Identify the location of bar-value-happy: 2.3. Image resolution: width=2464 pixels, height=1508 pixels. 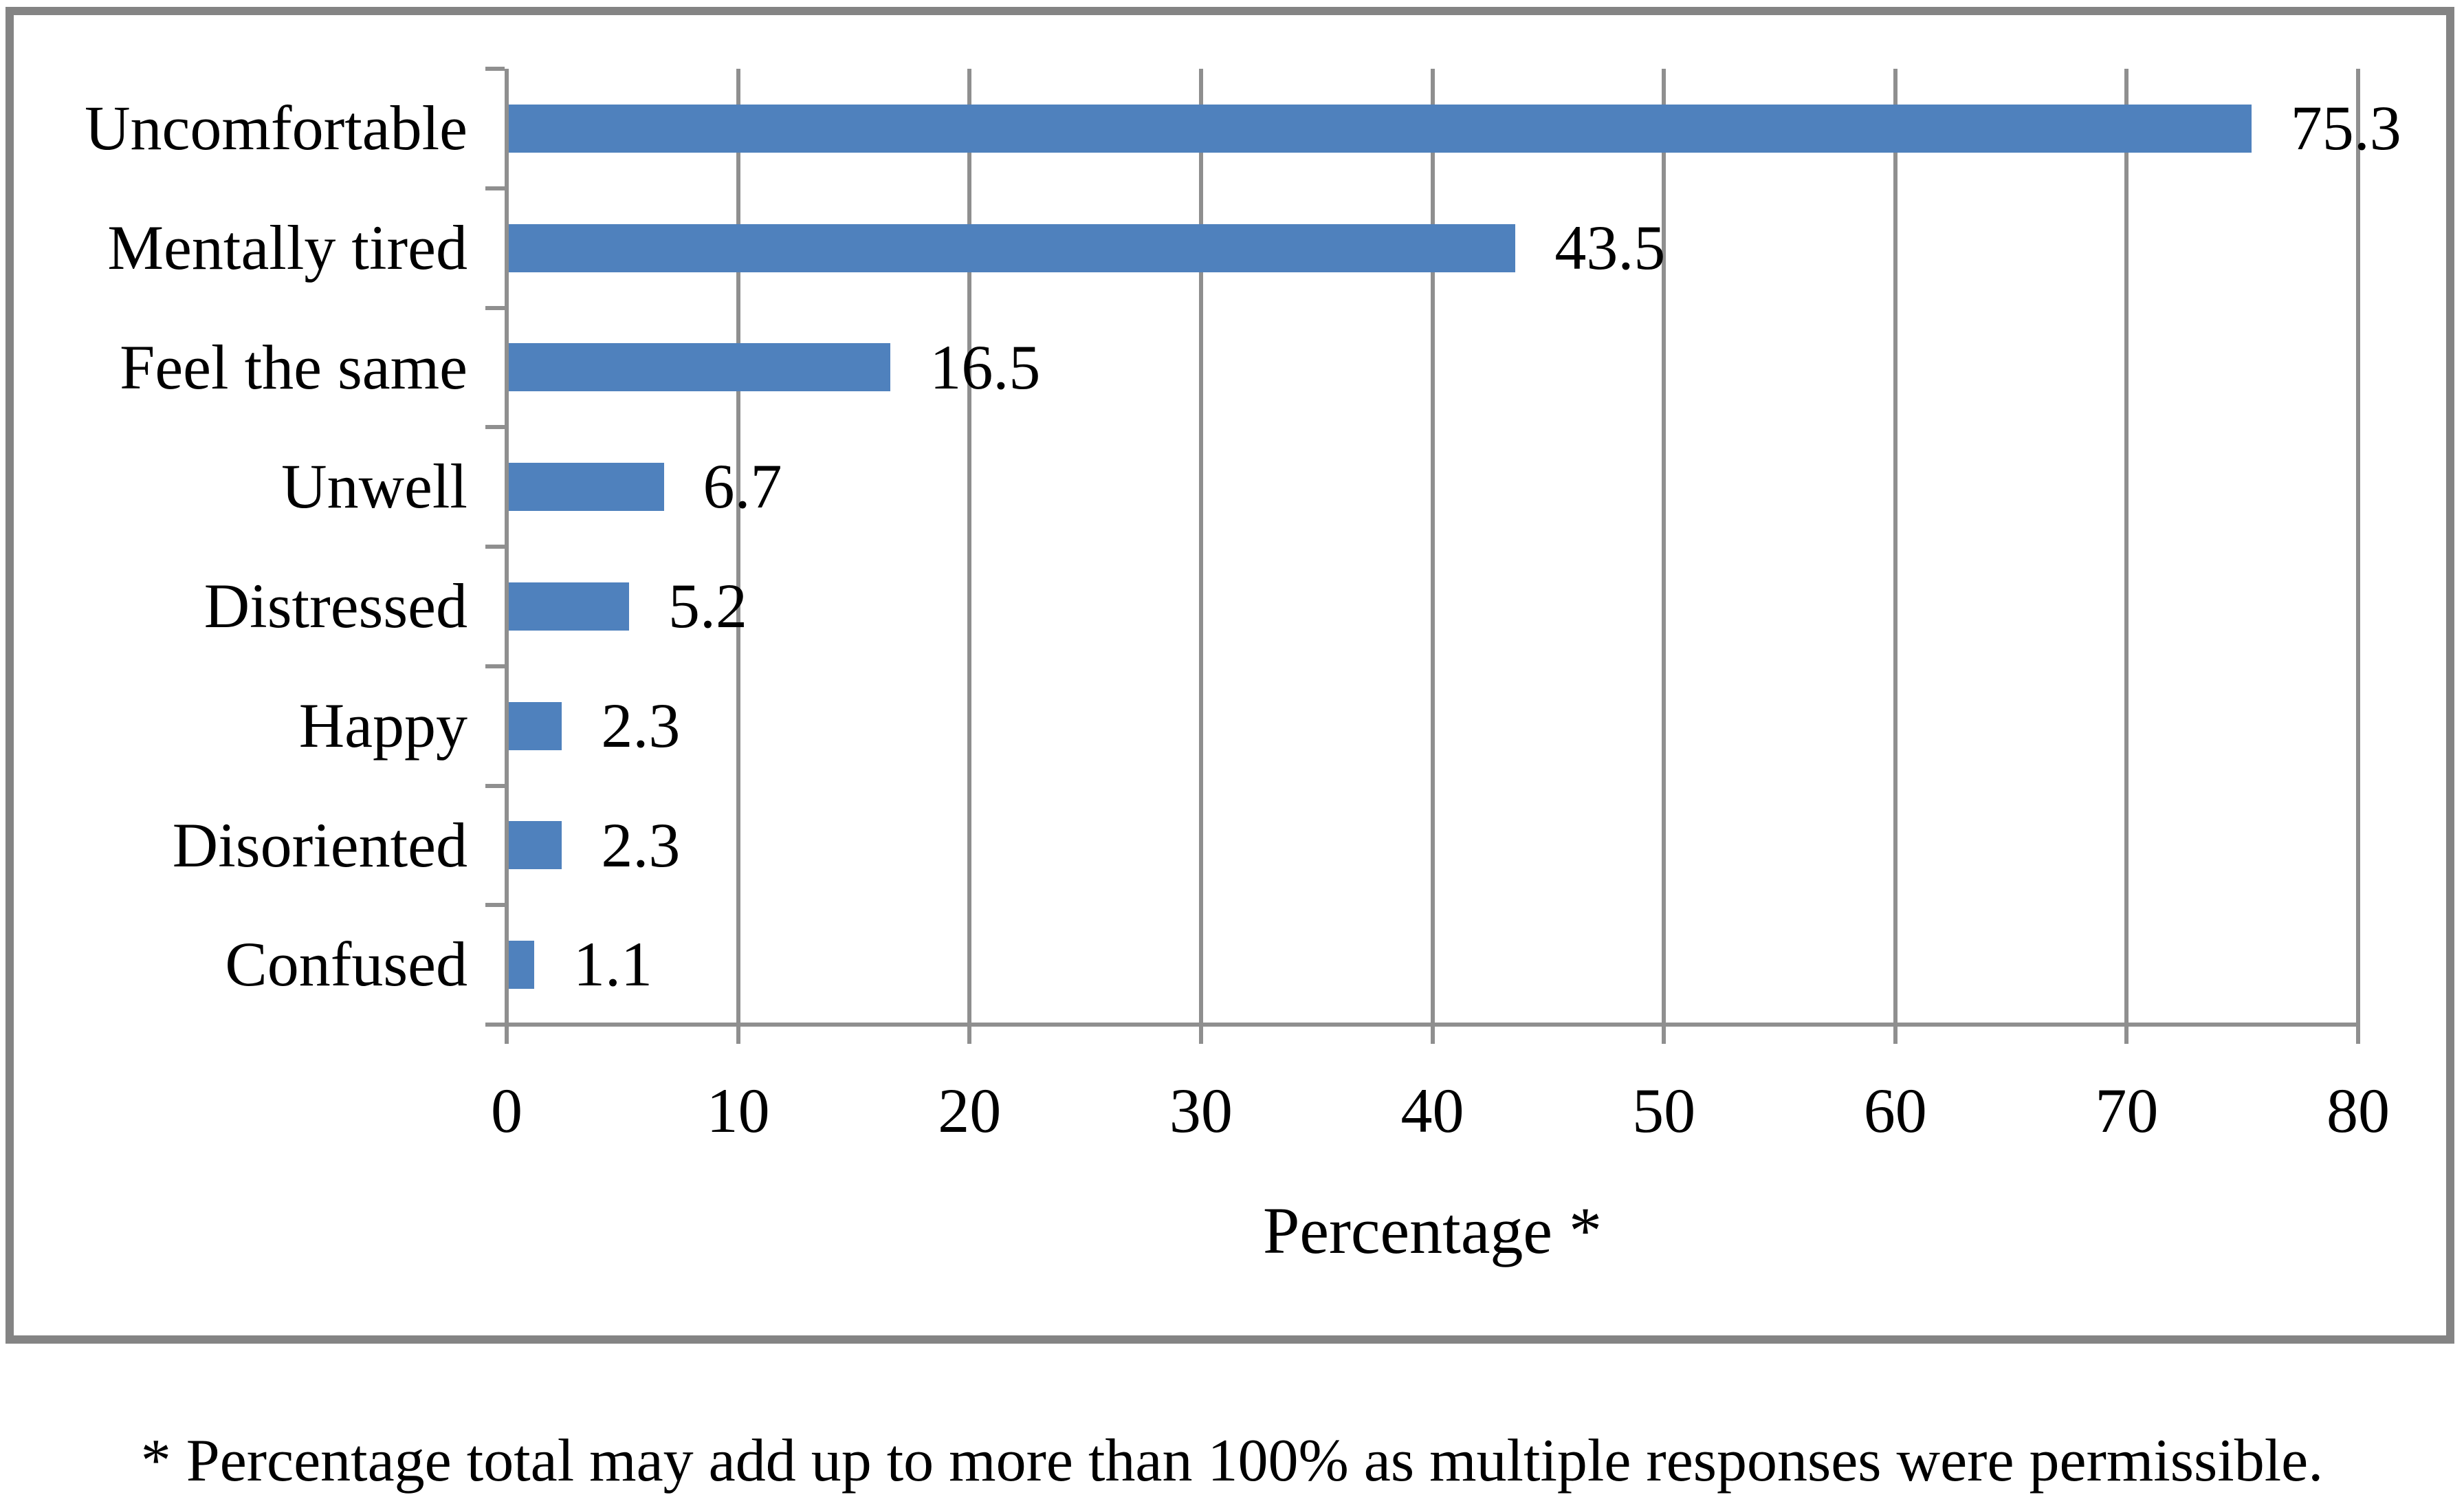
(641, 725).